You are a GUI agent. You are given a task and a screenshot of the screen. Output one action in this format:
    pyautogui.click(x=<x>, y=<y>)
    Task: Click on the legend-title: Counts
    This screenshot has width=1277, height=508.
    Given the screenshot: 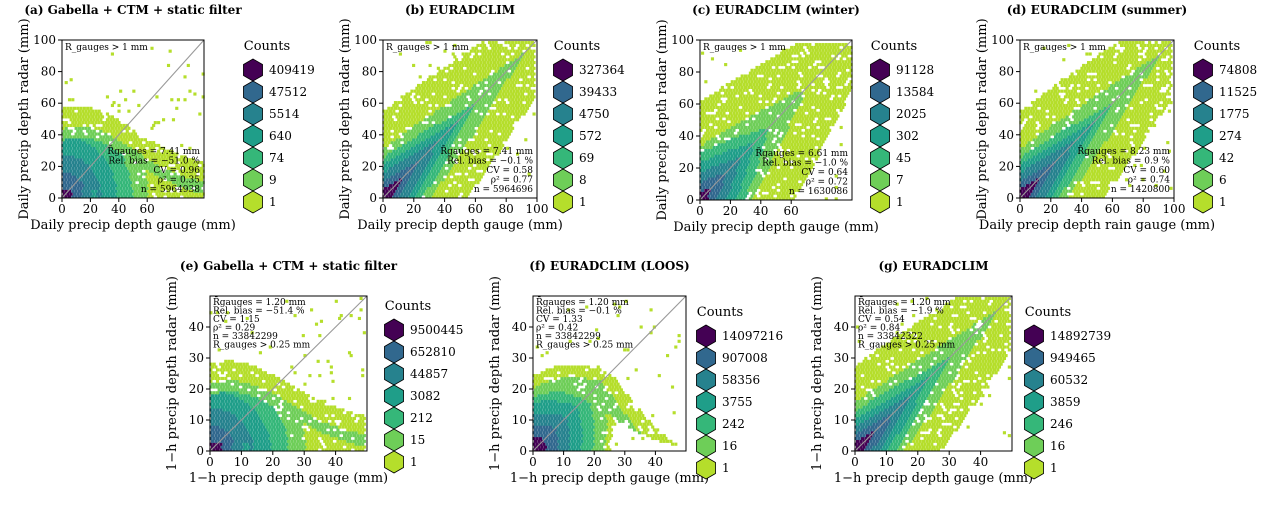 What is the action you would take?
    pyautogui.click(x=267, y=46)
    